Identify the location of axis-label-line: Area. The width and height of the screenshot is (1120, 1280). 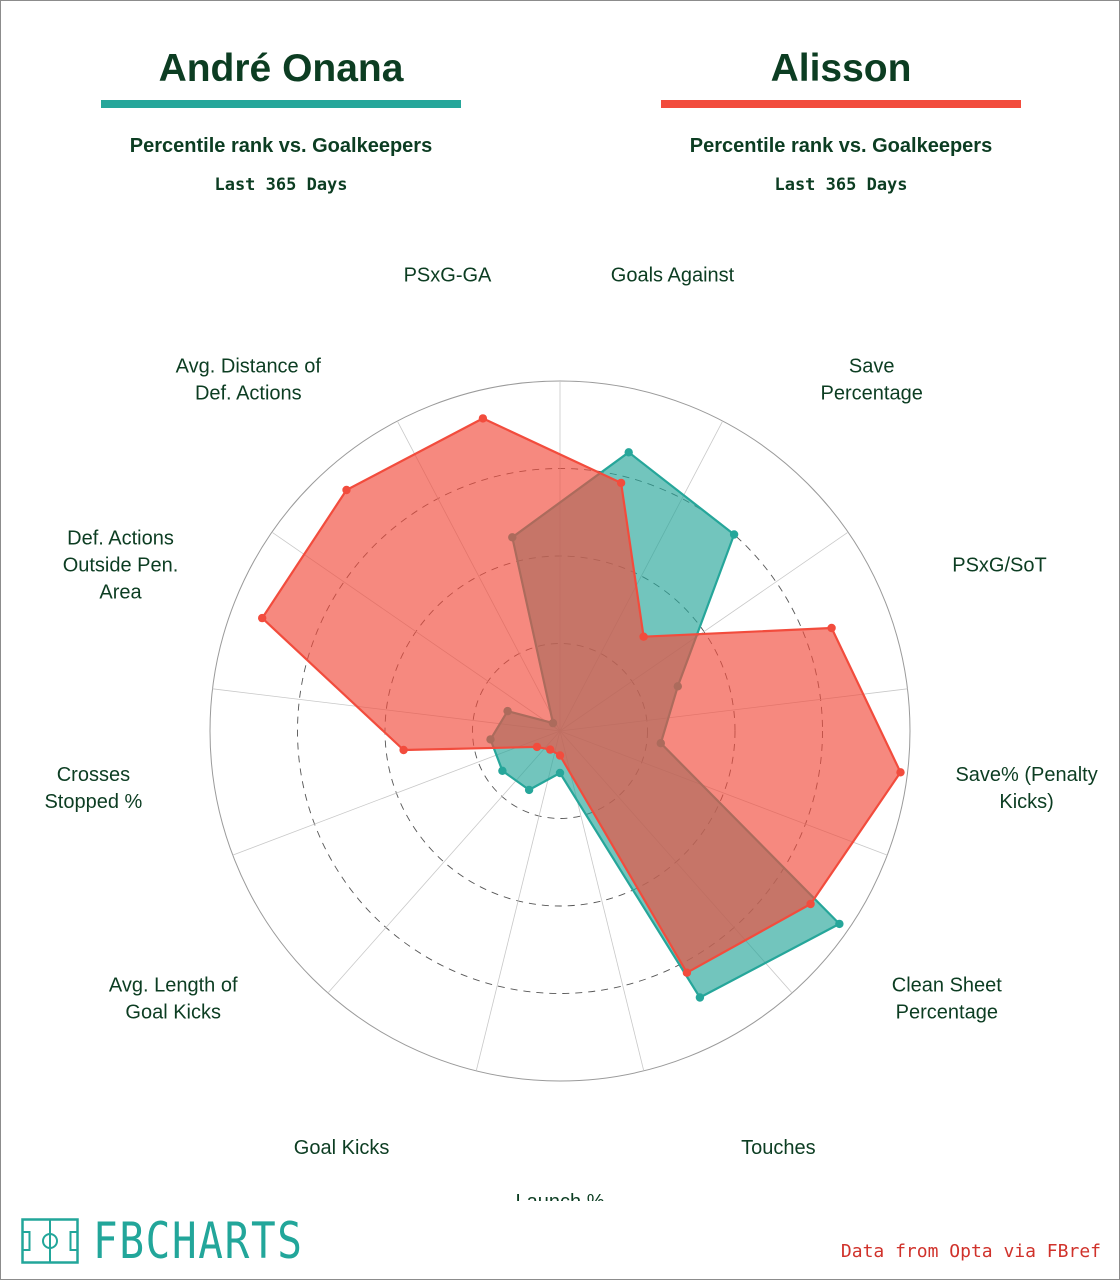
(120, 592).